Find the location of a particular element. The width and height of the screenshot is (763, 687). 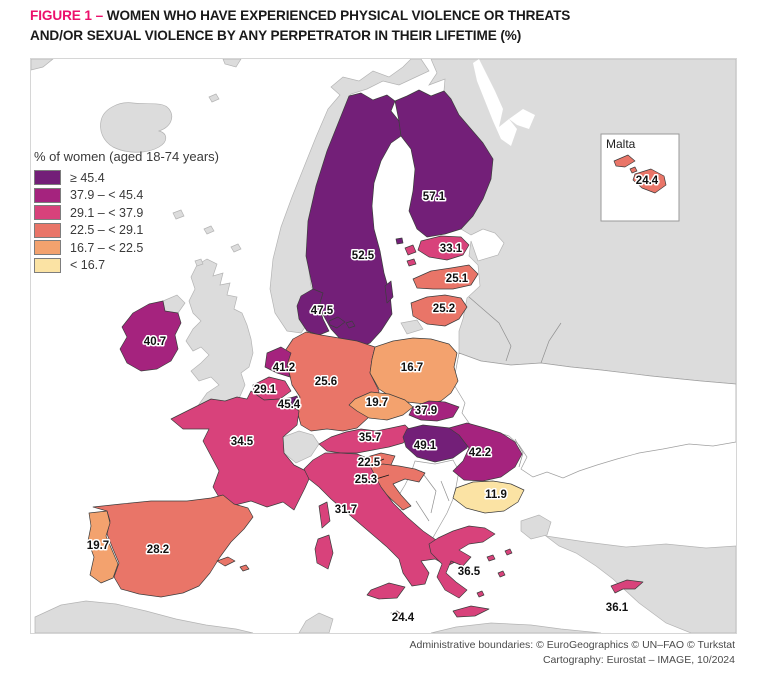

malta-inset: Malta is located at coordinates (640, 177).